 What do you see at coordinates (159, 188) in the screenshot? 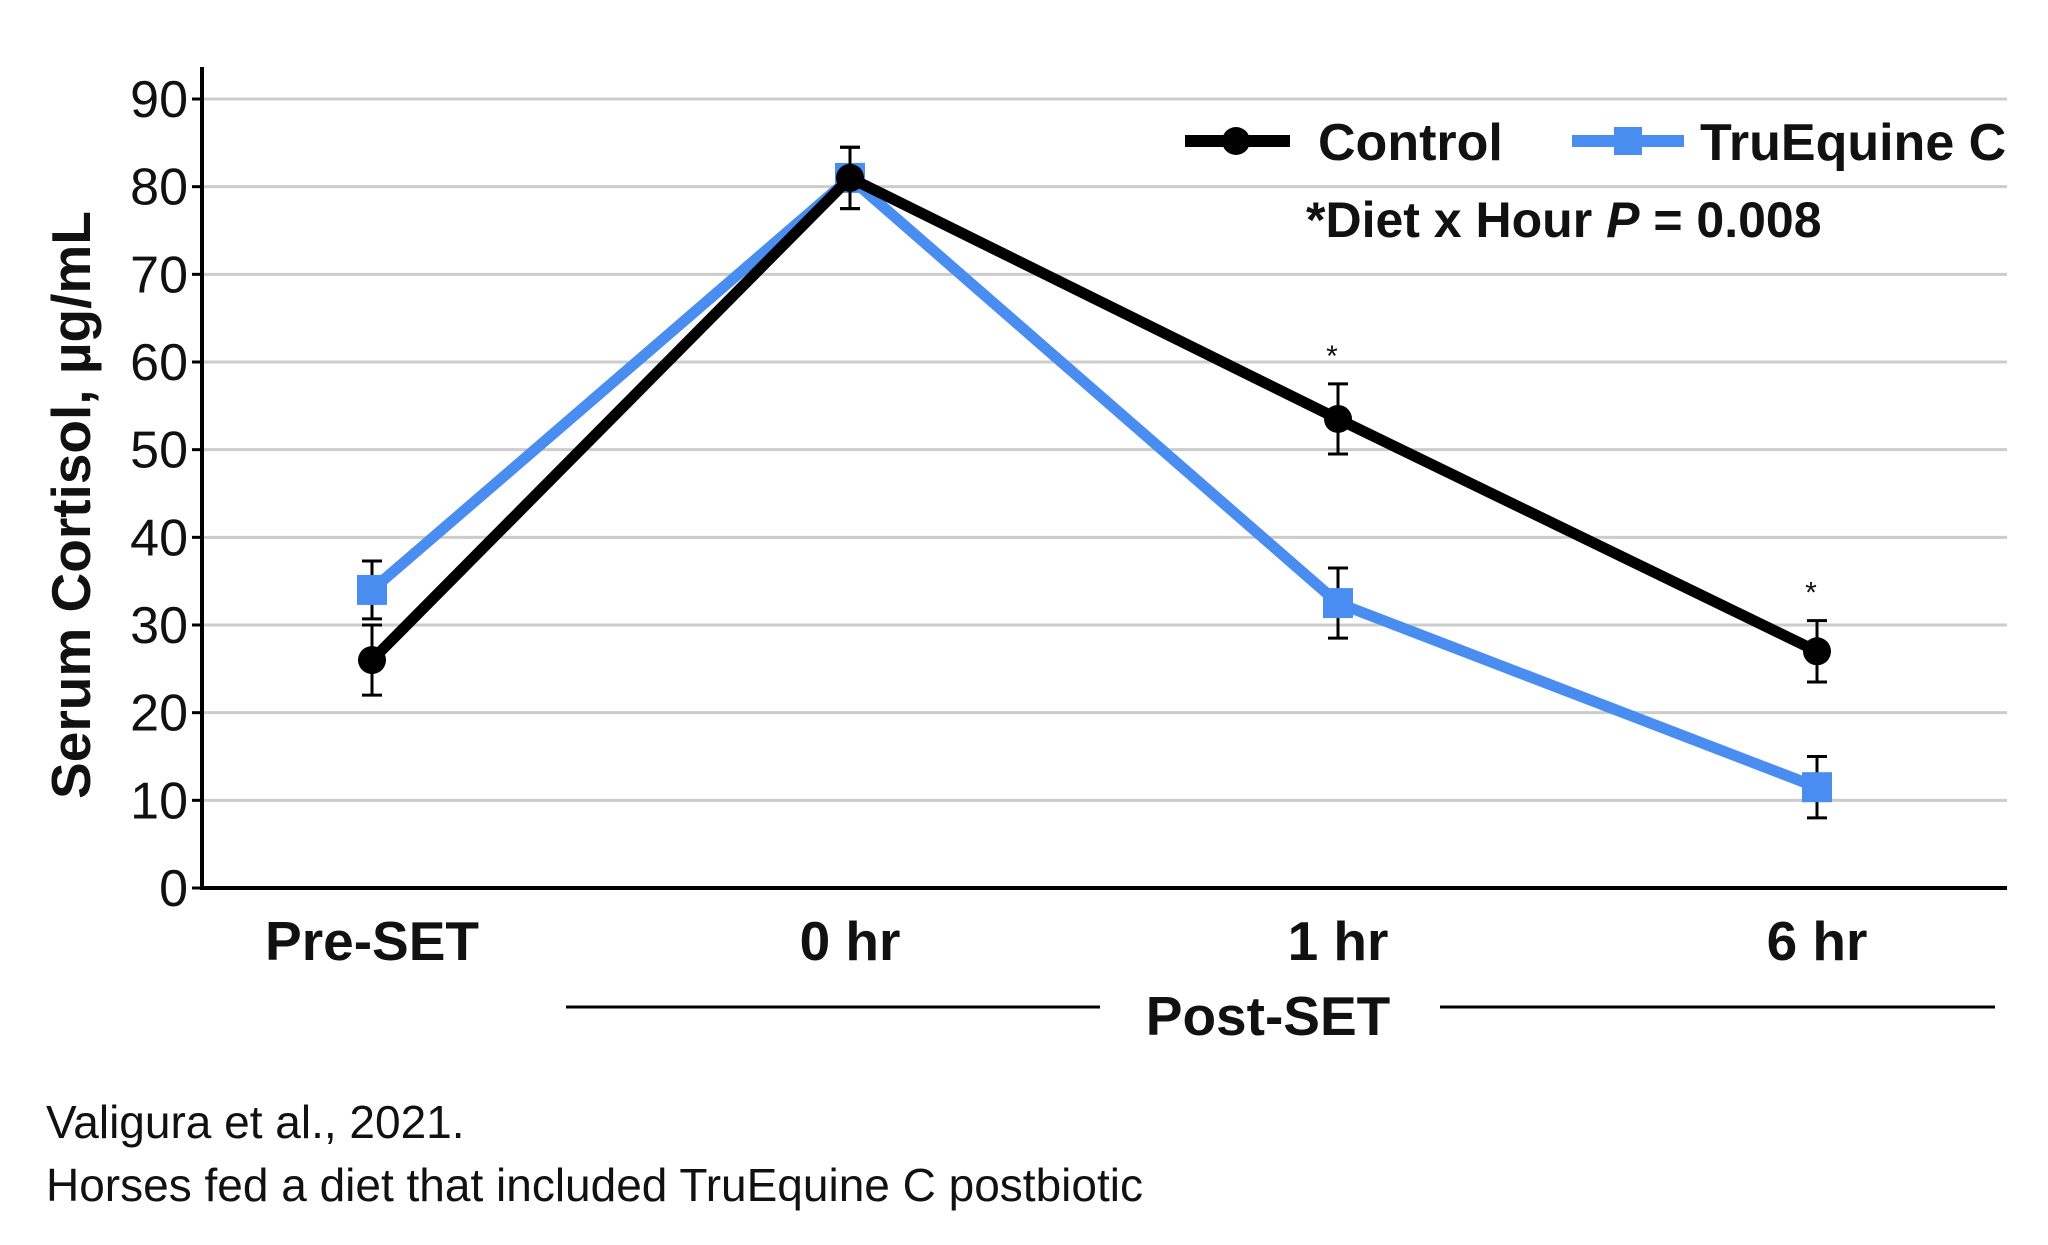
I see `y-tick-label: 80` at bounding box center [159, 188].